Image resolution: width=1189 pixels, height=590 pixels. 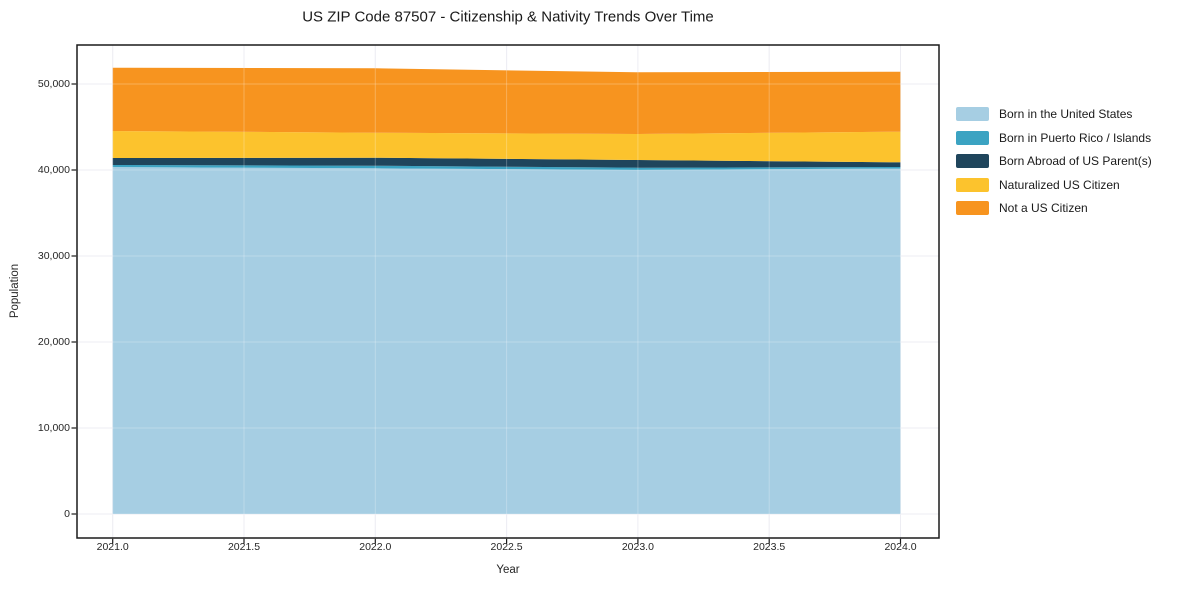 What do you see at coordinates (637, 547) in the screenshot?
I see `x-tick-label: 2023.0` at bounding box center [637, 547].